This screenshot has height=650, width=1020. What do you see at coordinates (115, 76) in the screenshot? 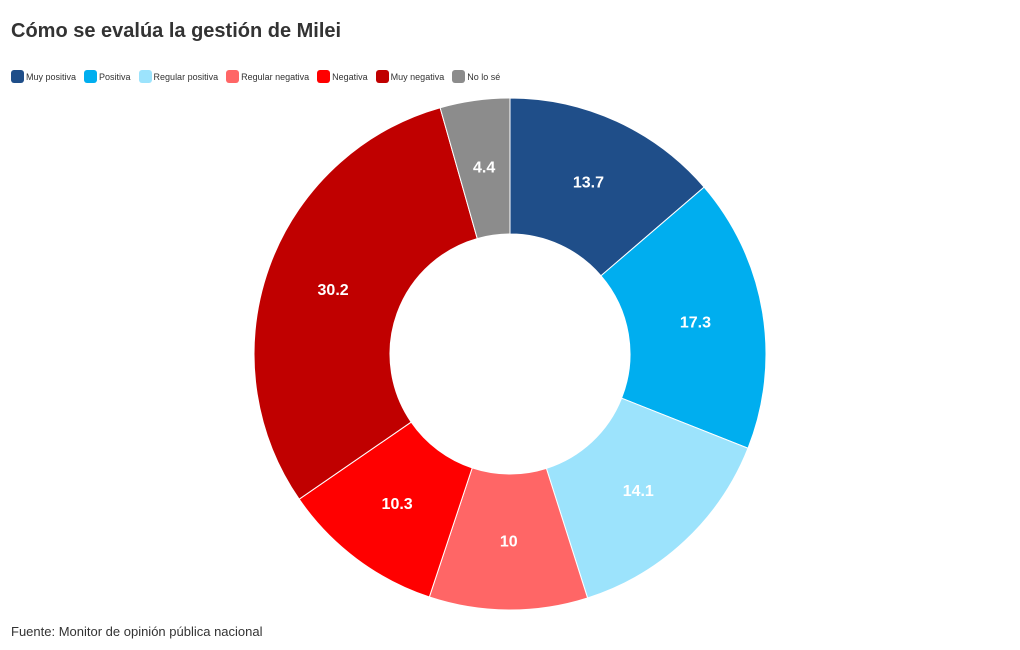
I see `legend-label: Positiva` at bounding box center [115, 76].